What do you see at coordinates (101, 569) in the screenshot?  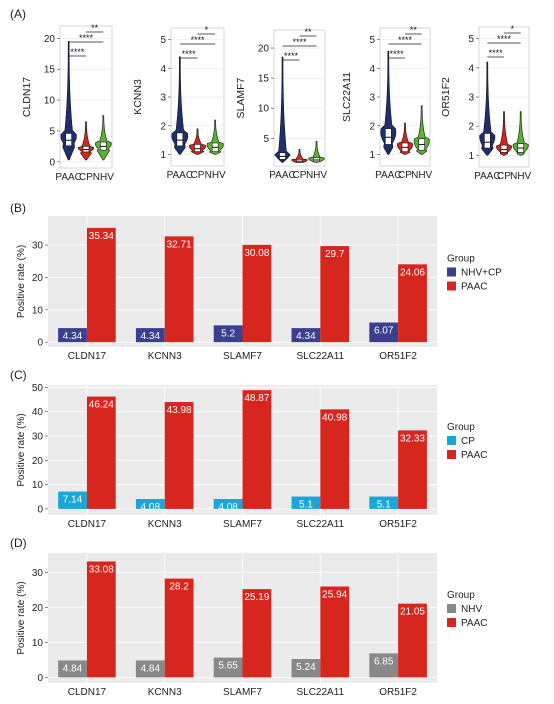 I see `bar-value-label: 33.08` at bounding box center [101, 569].